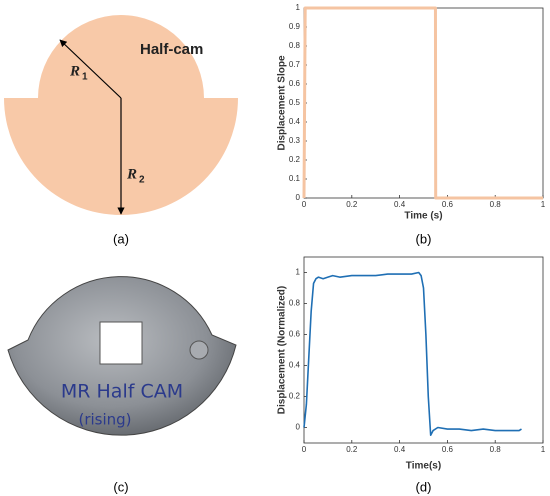 The image size is (550, 496). Describe the element at coordinates (120, 486) in the screenshot. I see `caption: (c)` at that location.